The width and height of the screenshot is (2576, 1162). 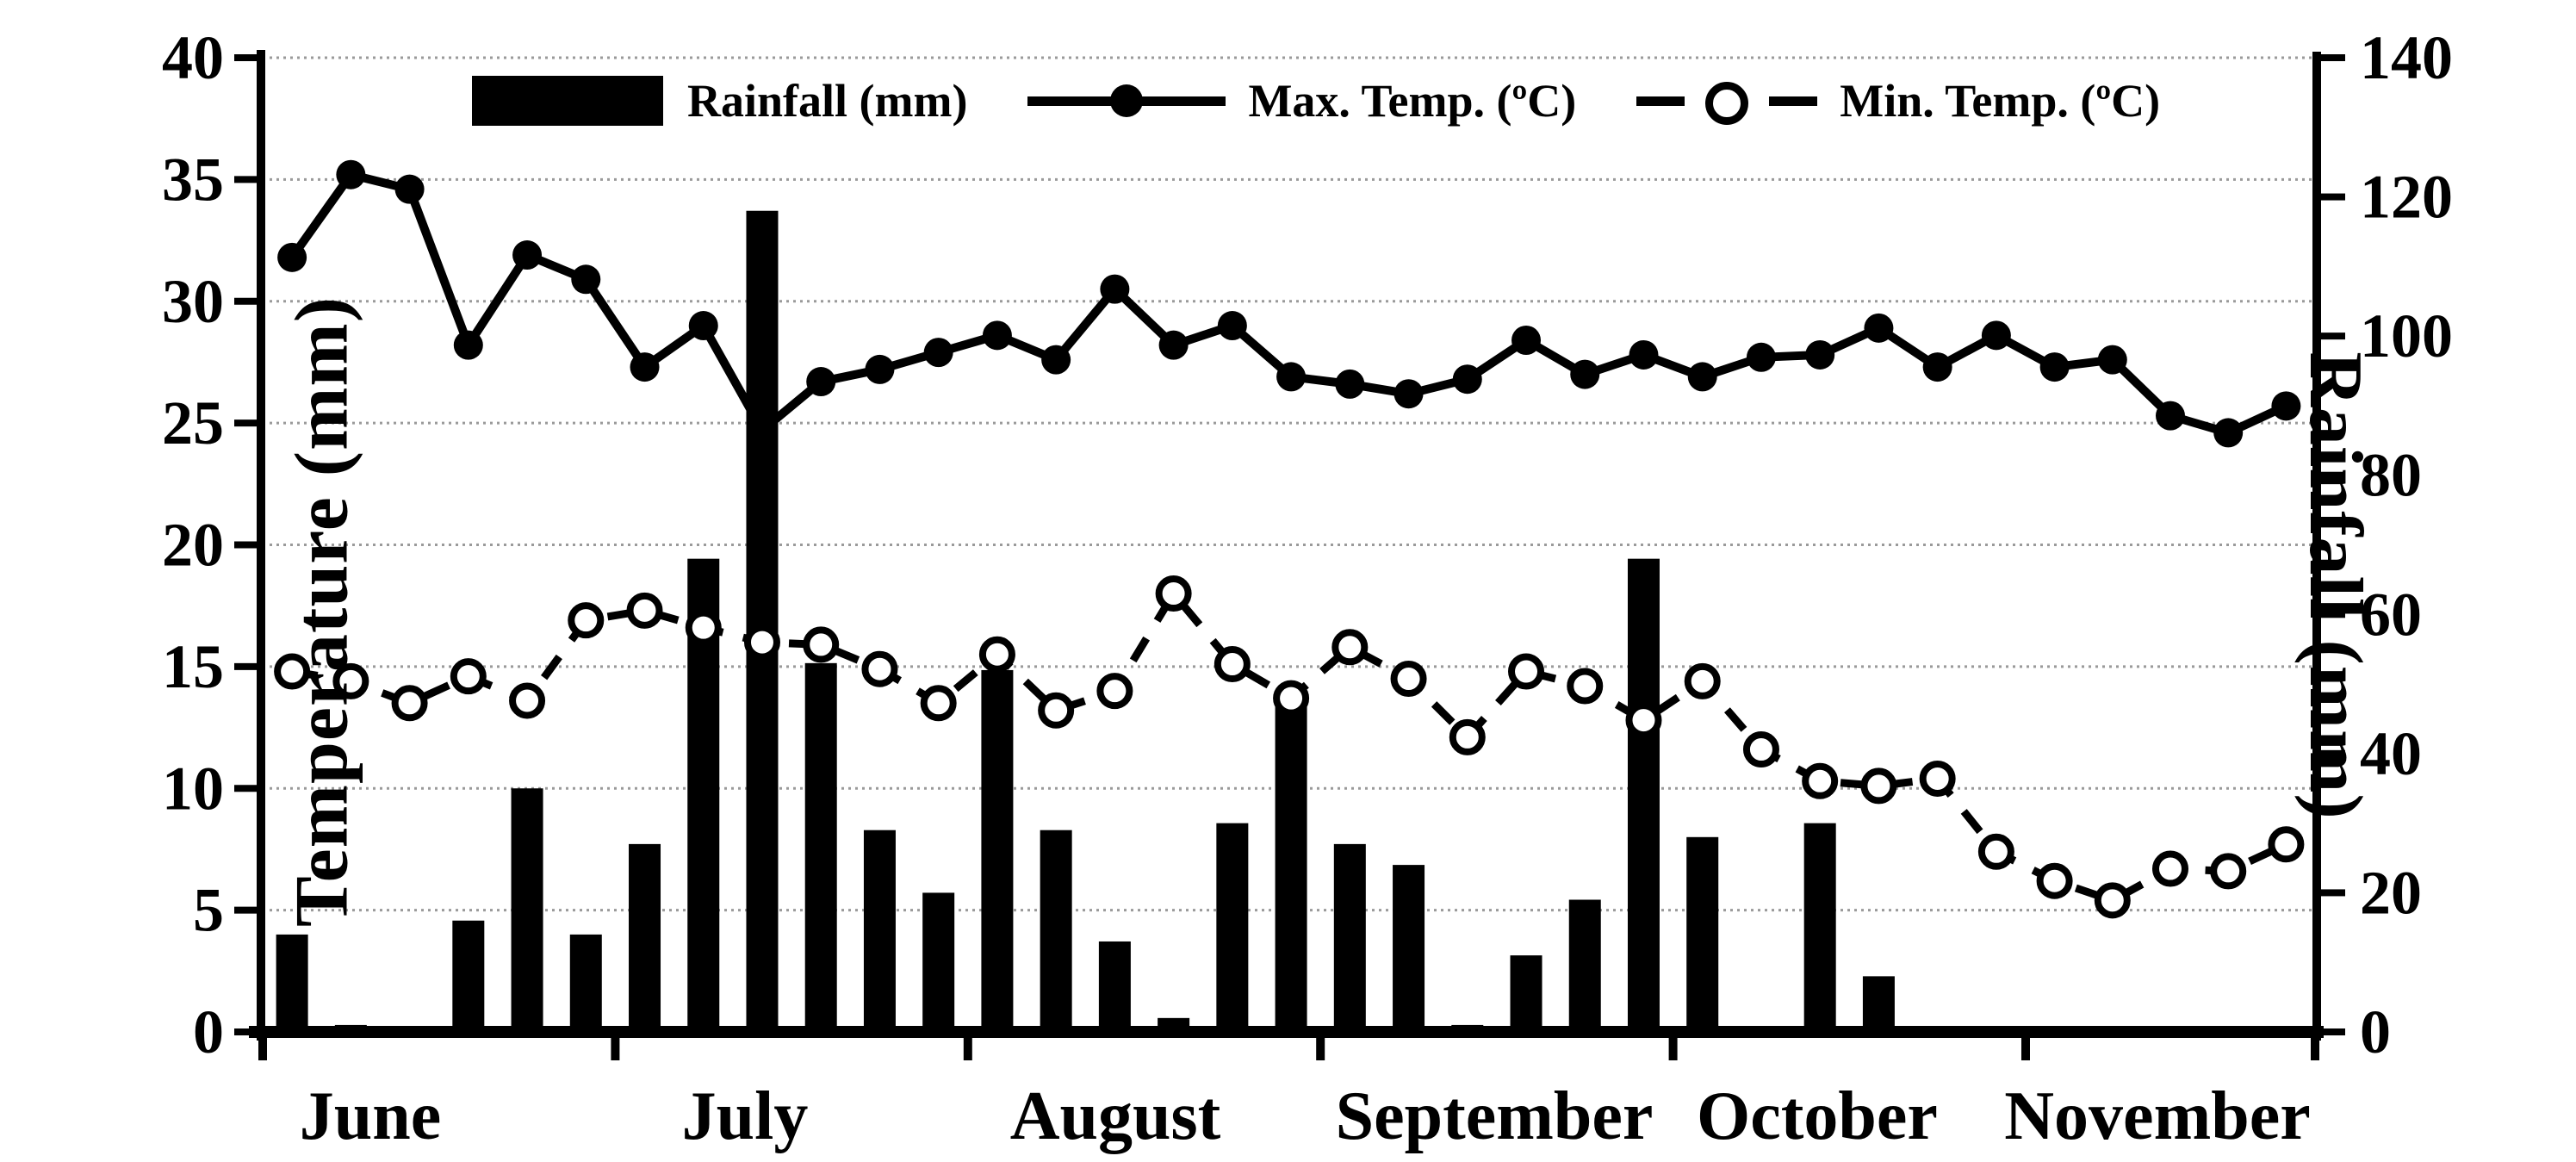 I want to click on max-temp-legend-label: Max. Temp. (ºC), so click(x=1412, y=101).